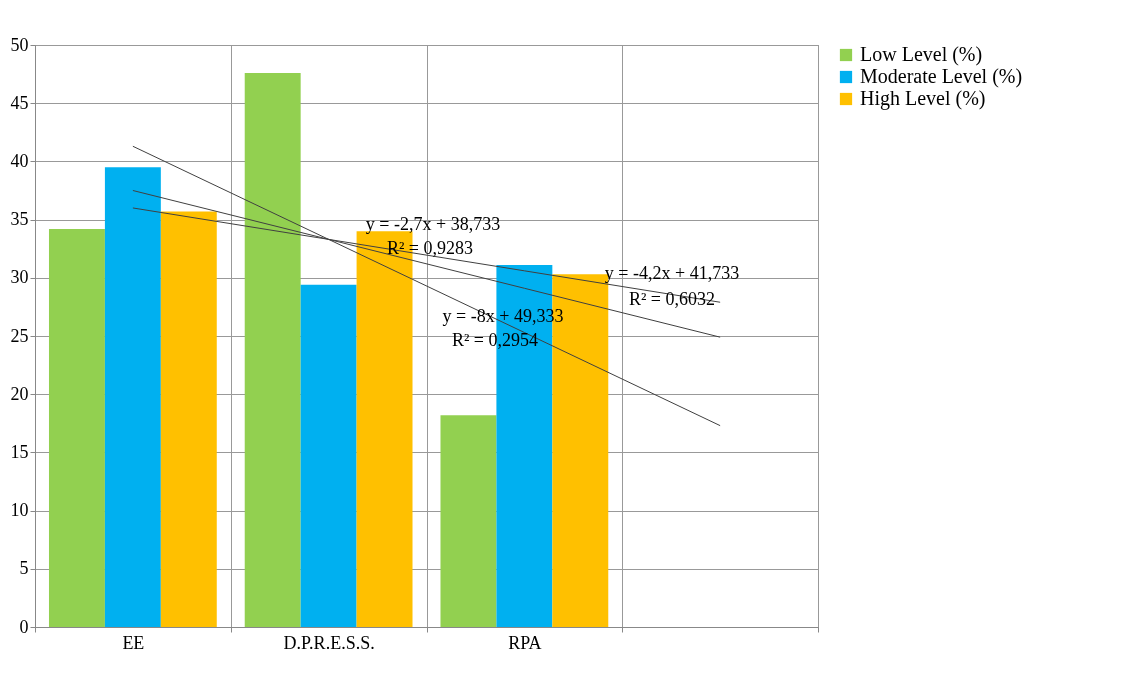 Image resolution: width=1148 pixels, height=679 pixels. I want to click on annotation: y = -4,2x + 41,733, so click(672, 273).